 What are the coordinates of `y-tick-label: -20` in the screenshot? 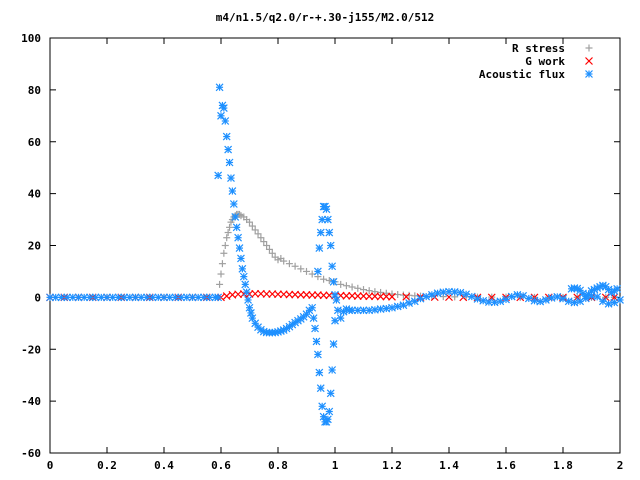 It's located at (31, 349).